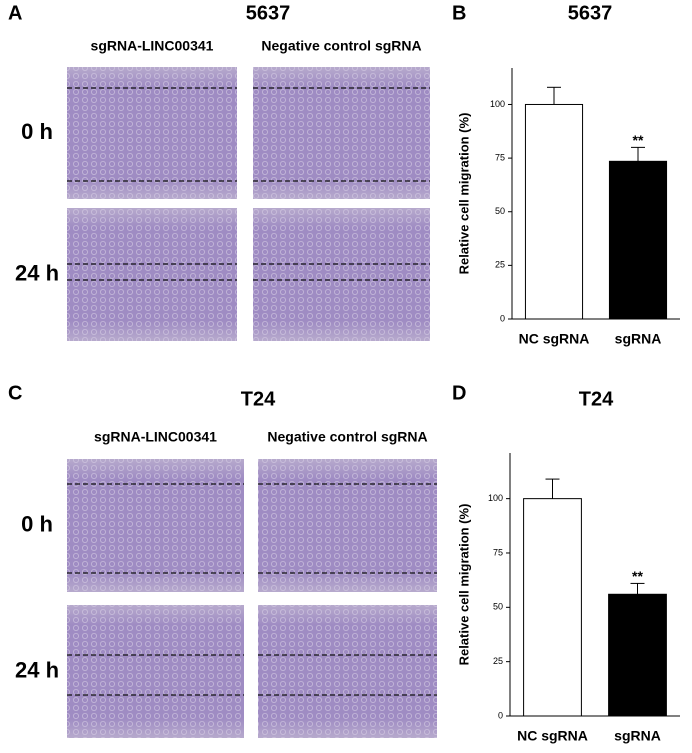 The image size is (692, 753). What do you see at coordinates (258, 399) in the screenshot?
I see `panel-title: T24` at bounding box center [258, 399].